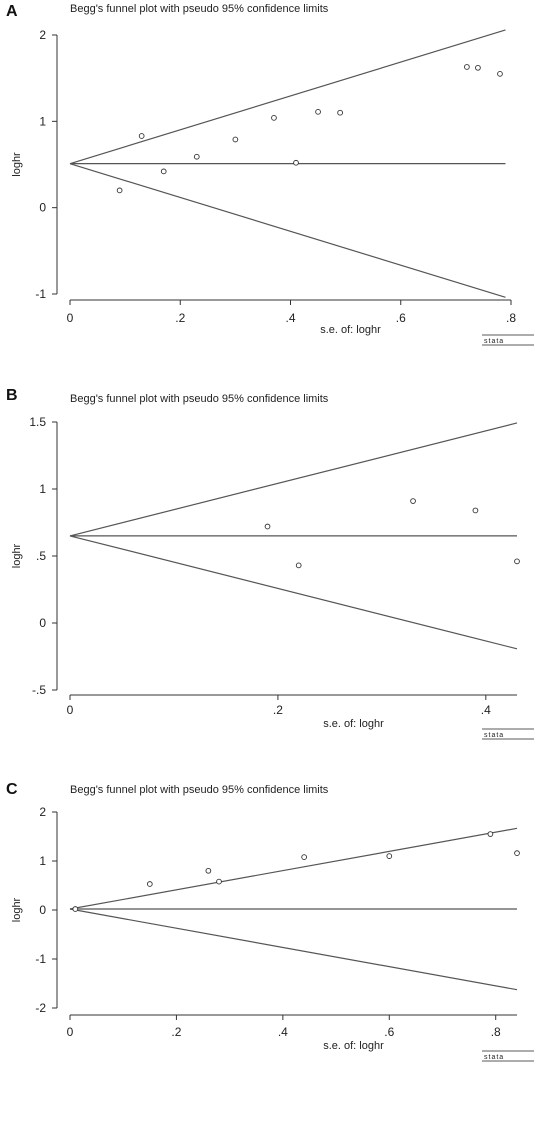 This screenshot has height=1135, width=536. What do you see at coordinates (40, 1008) in the screenshot?
I see `y-tick-label: -2` at bounding box center [40, 1008].